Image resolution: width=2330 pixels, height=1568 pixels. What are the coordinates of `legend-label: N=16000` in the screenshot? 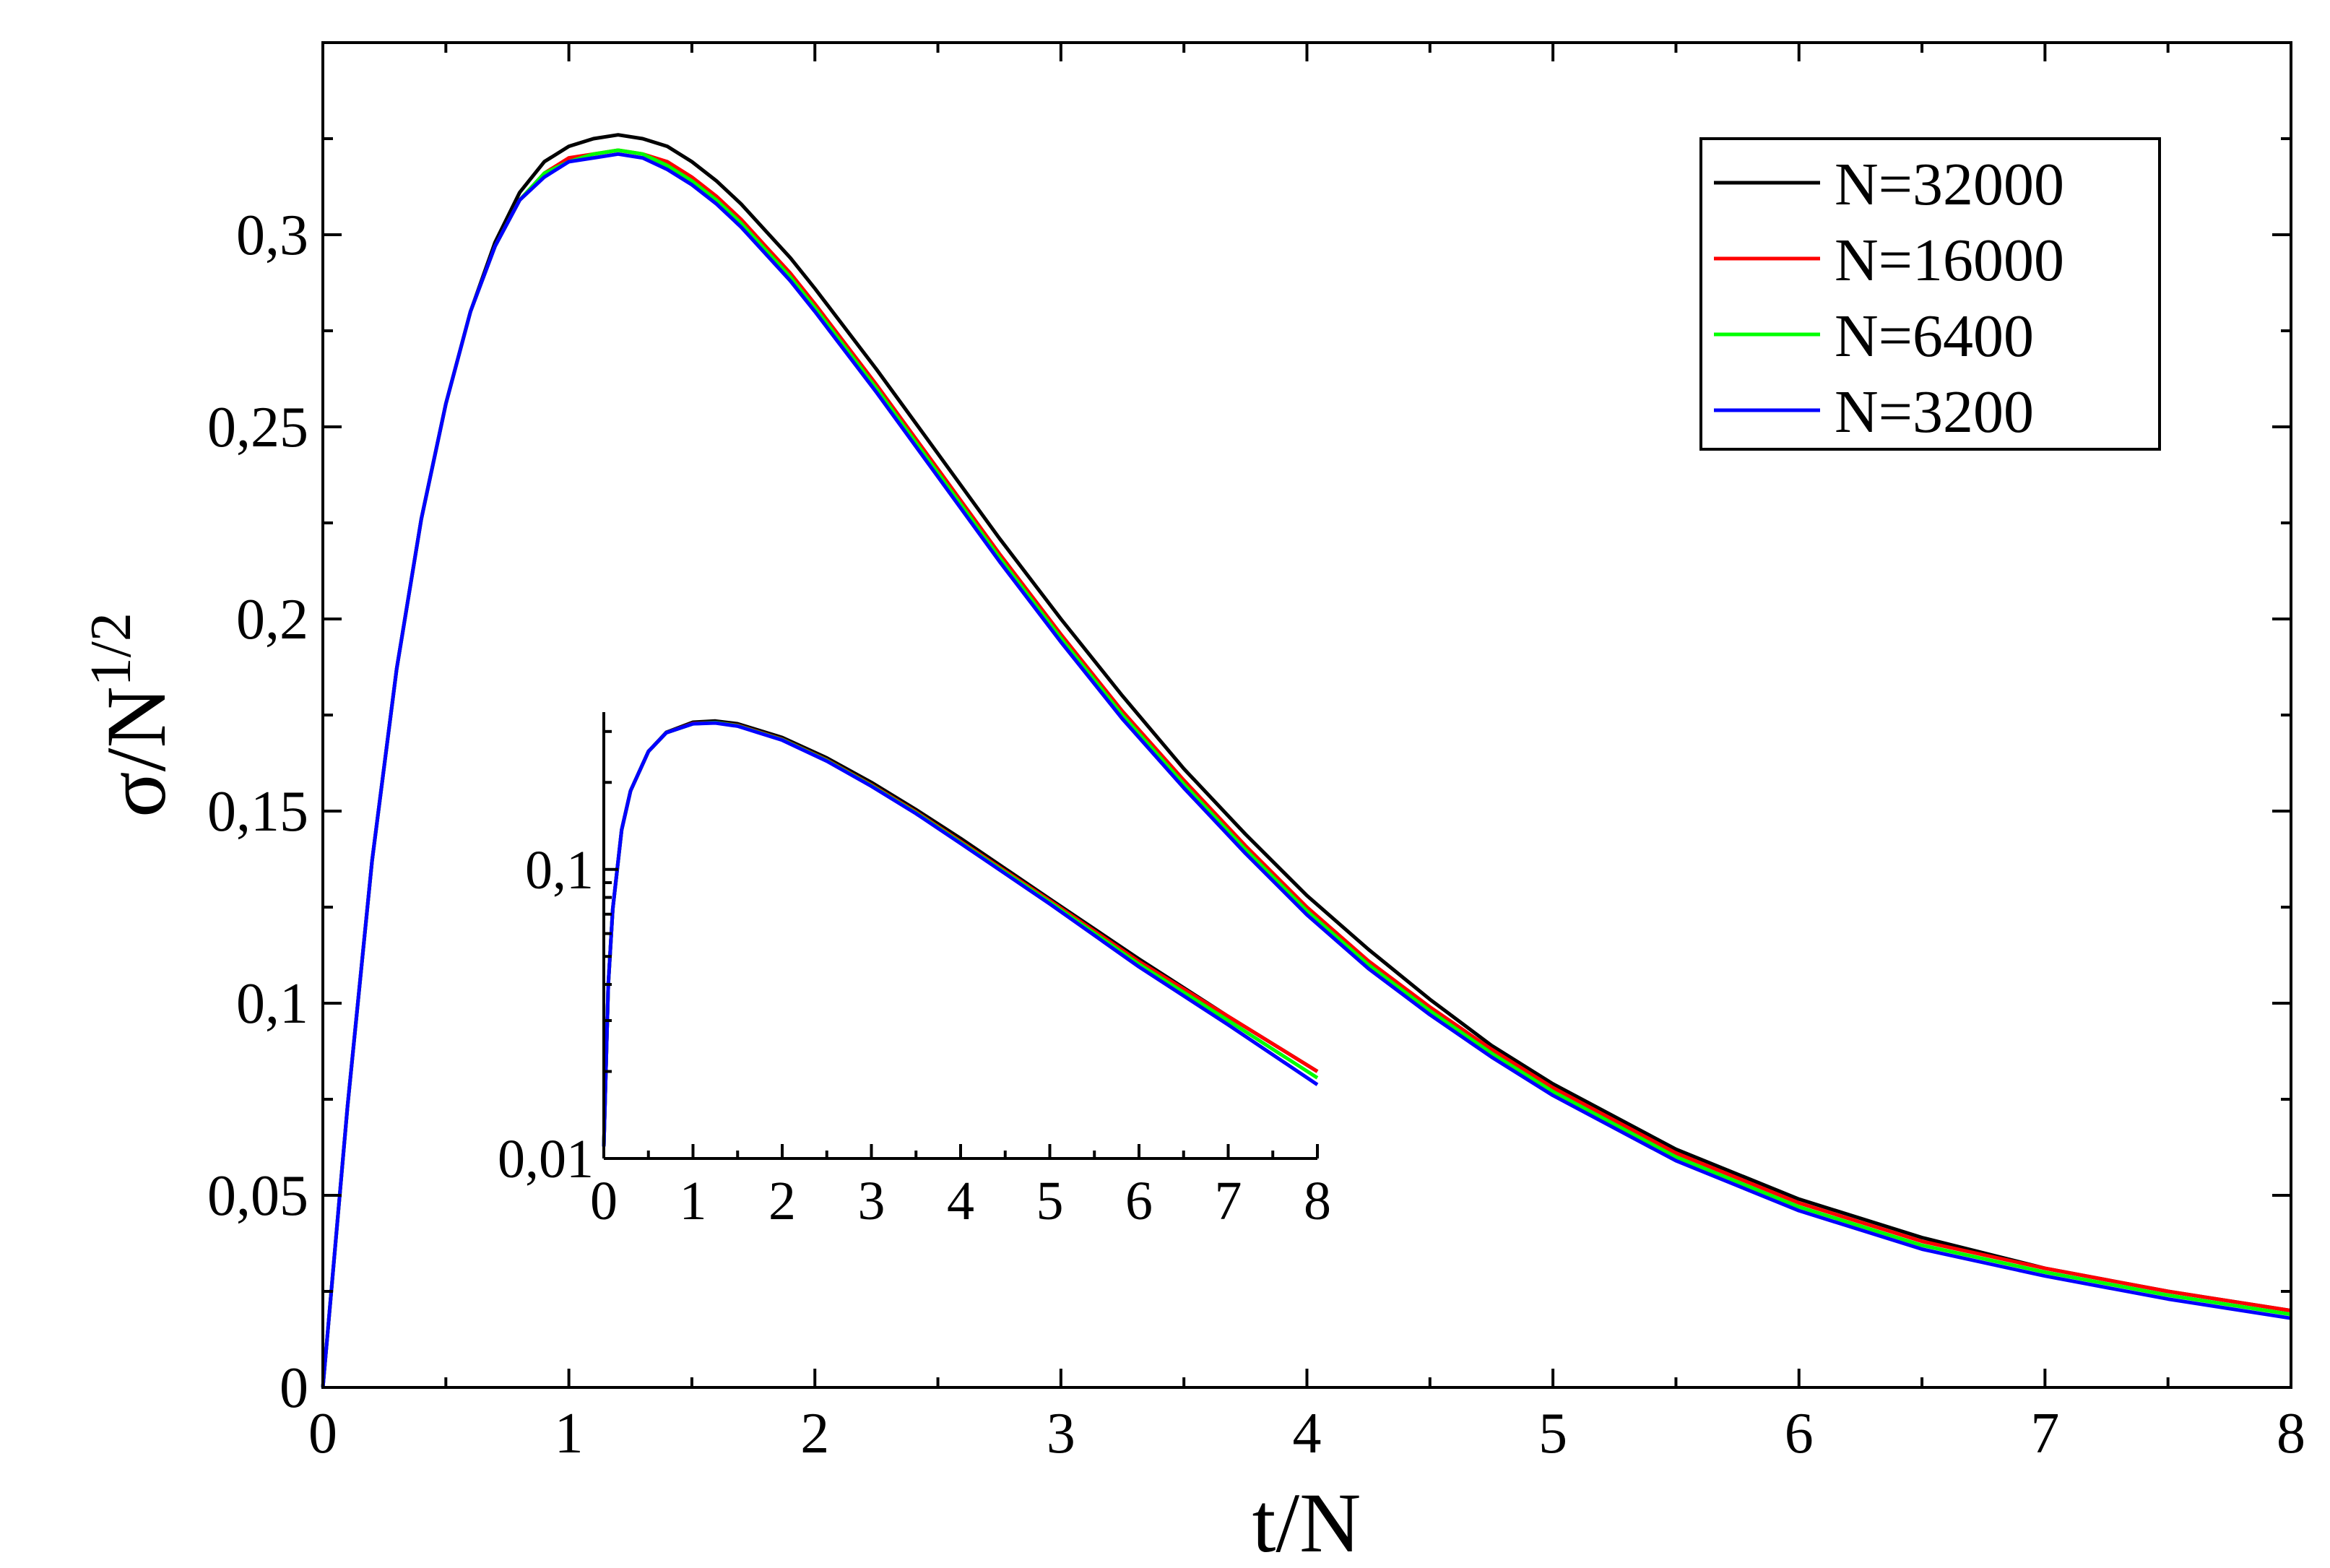 It's located at (1949, 260).